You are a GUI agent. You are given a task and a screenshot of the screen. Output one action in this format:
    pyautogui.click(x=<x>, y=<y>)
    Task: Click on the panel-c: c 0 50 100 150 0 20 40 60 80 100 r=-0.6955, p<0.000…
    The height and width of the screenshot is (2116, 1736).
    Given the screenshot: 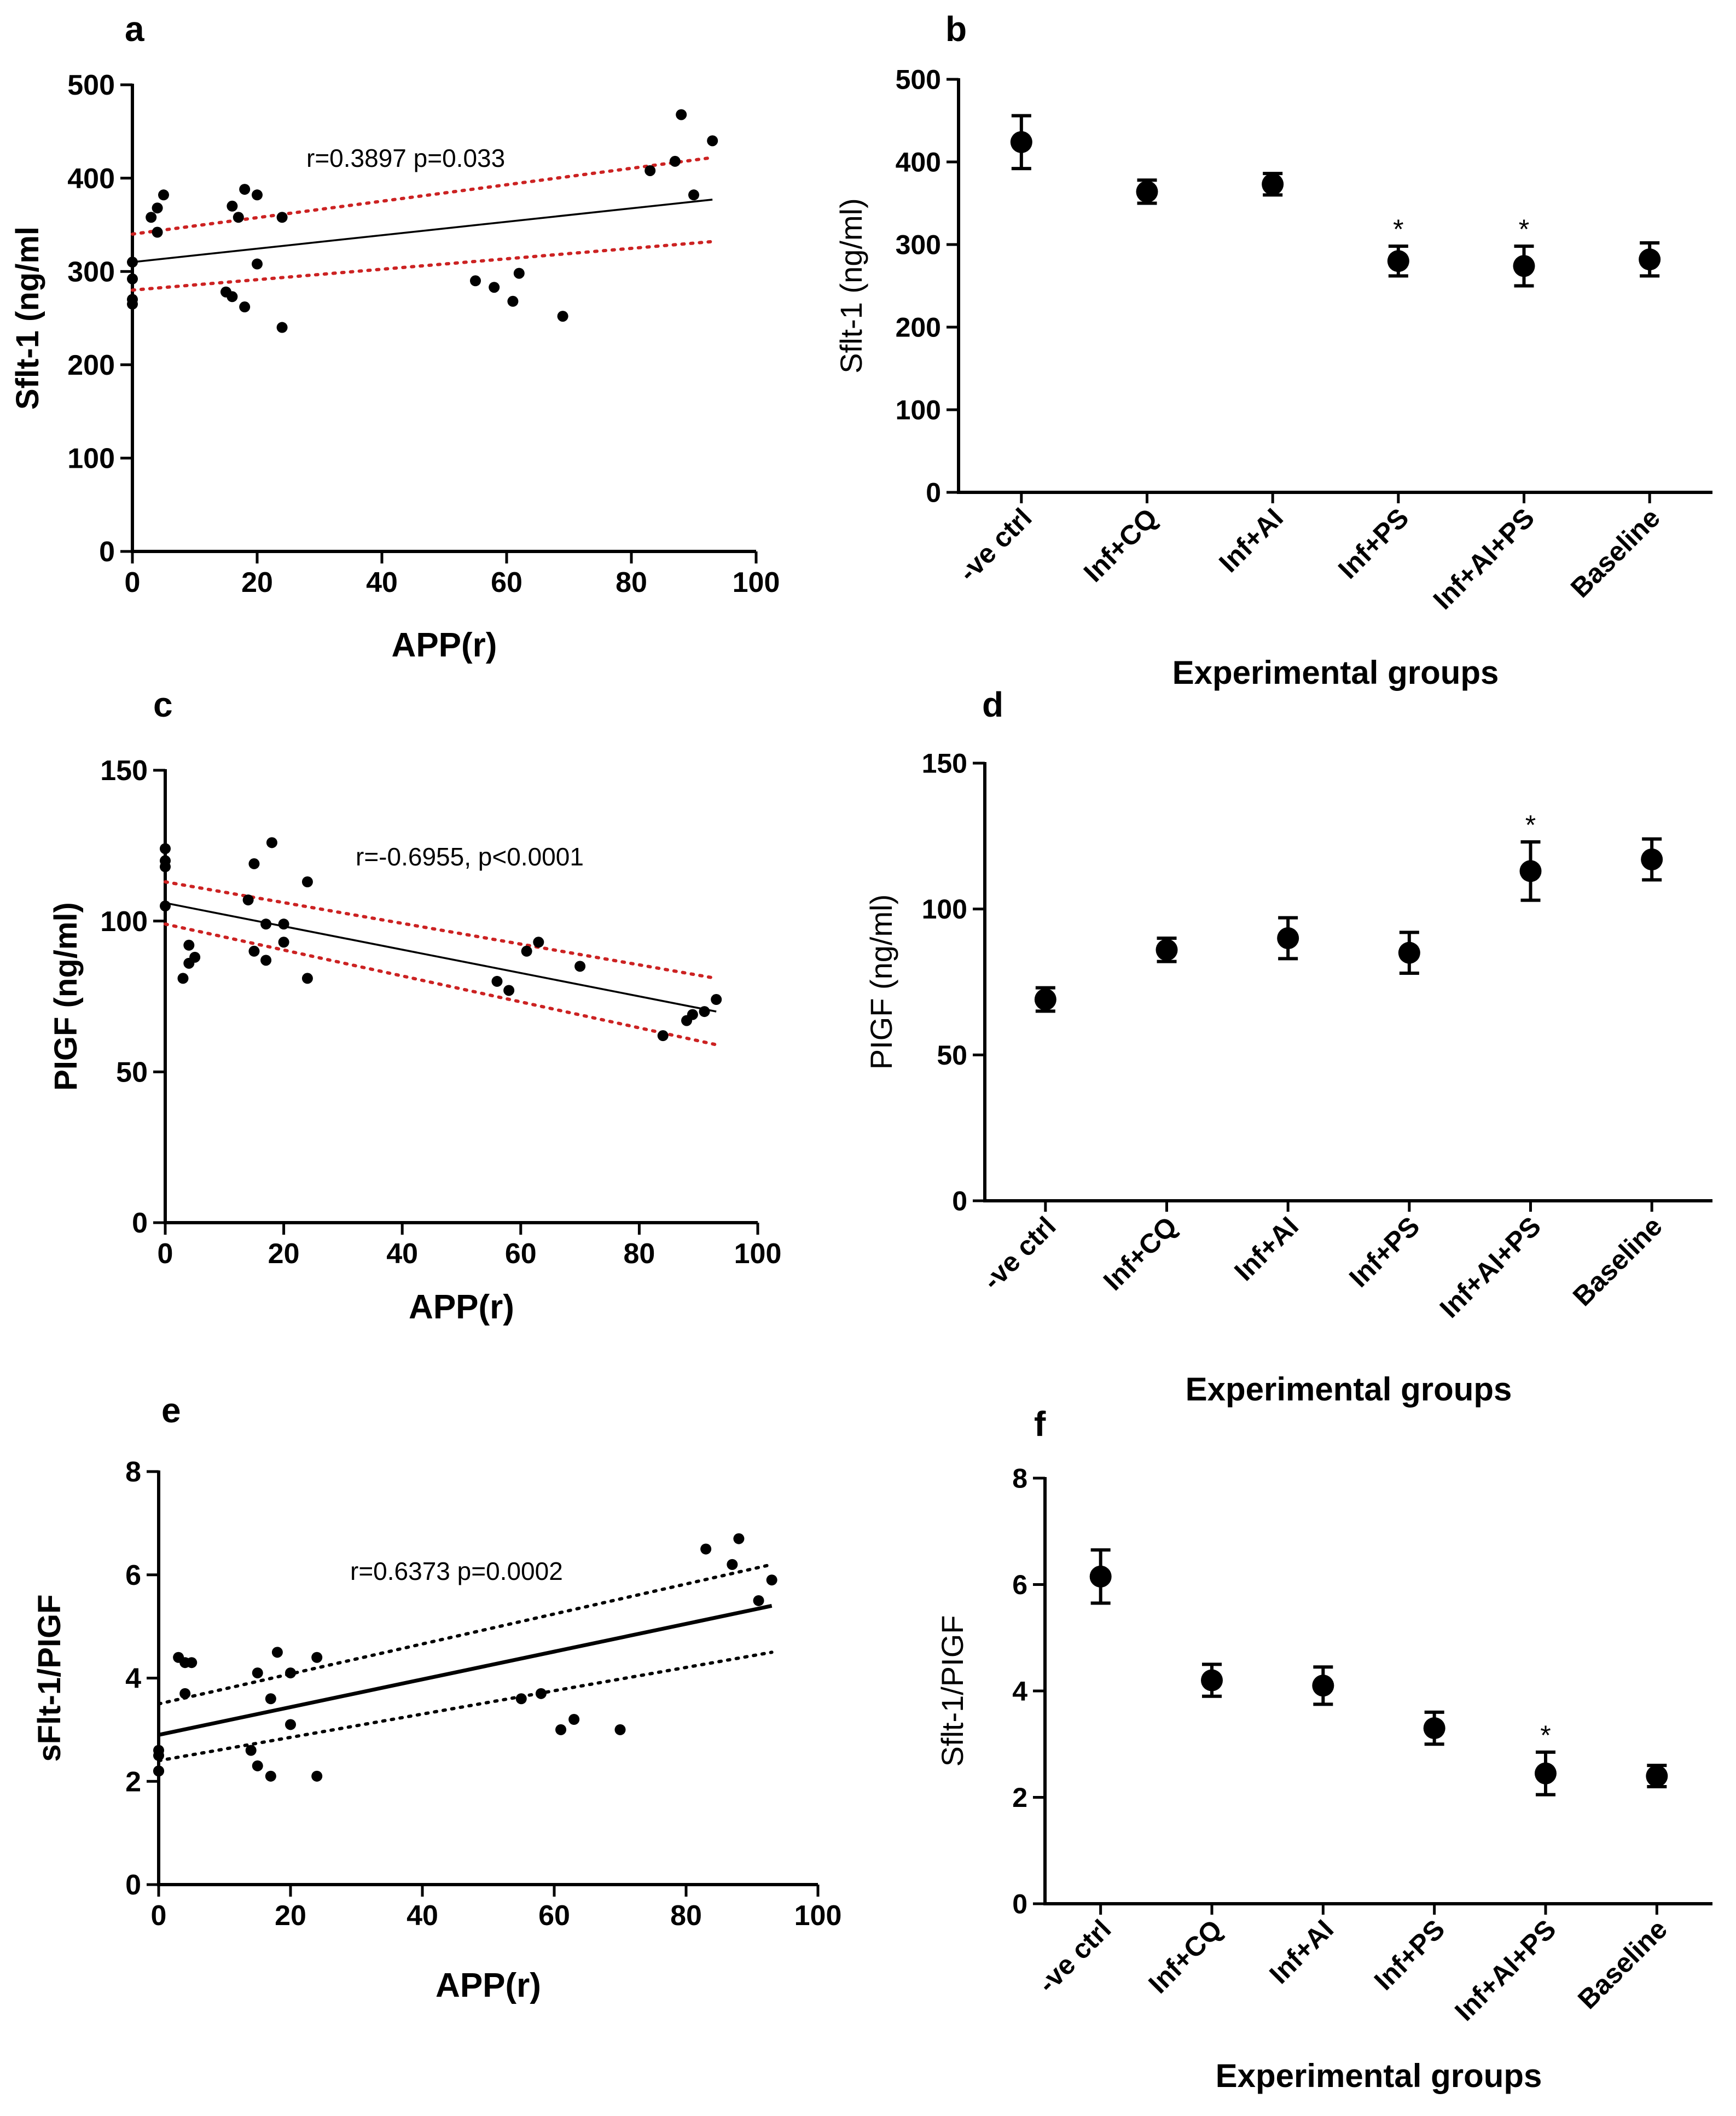 What is the action you would take?
    pyautogui.click(x=415, y=1005)
    